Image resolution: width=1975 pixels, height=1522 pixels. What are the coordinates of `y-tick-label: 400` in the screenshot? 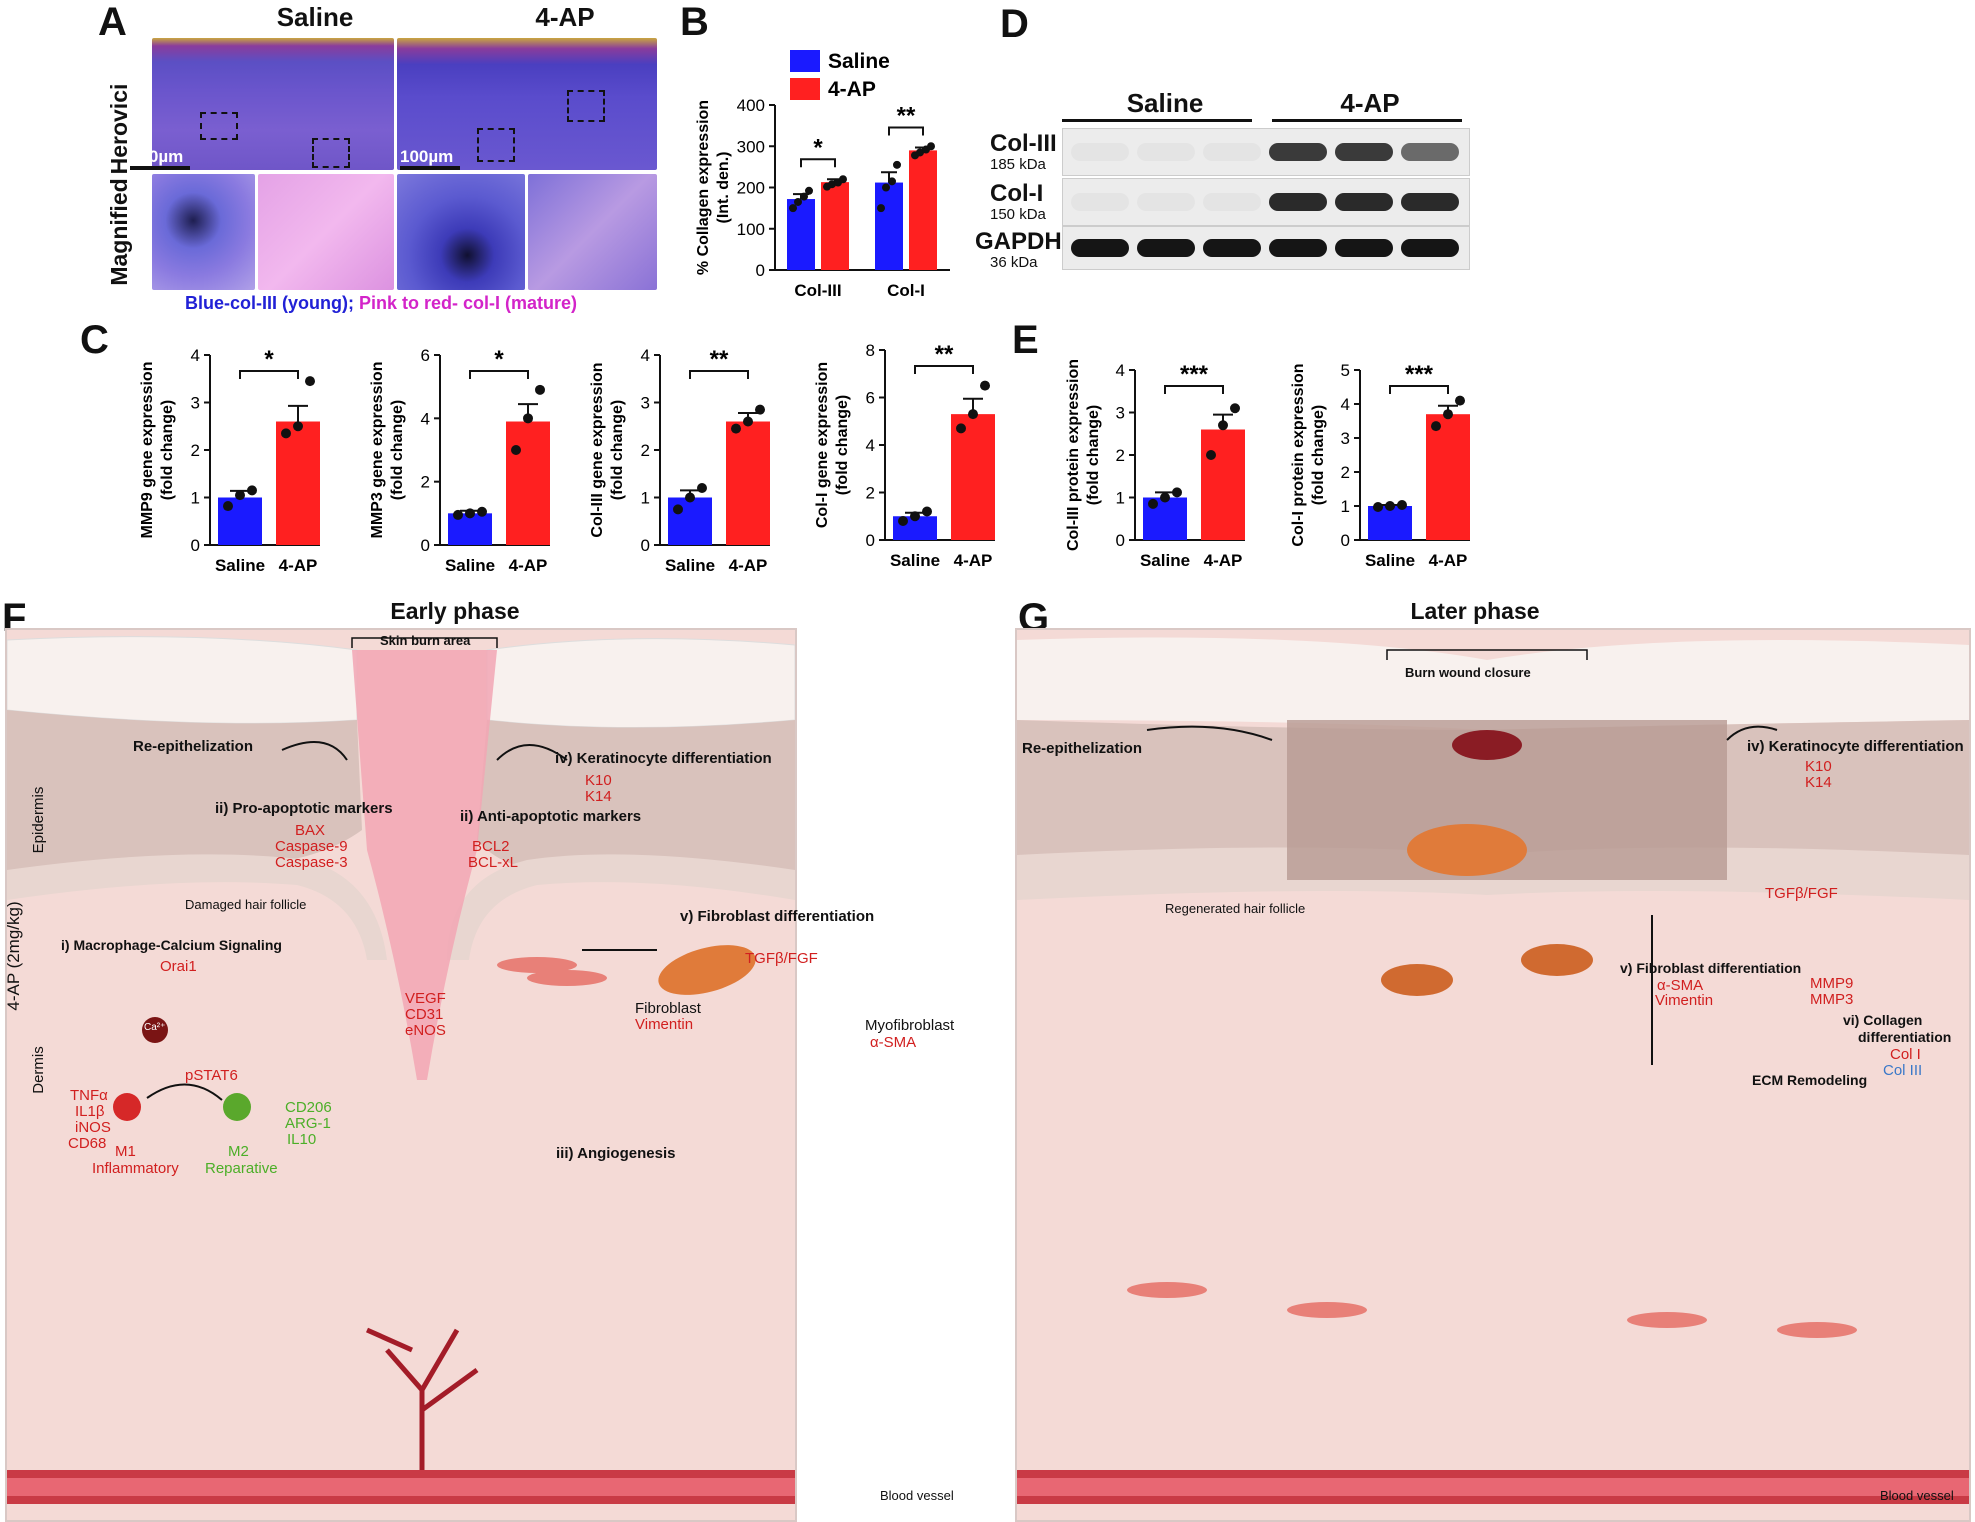 It's located at (751, 105).